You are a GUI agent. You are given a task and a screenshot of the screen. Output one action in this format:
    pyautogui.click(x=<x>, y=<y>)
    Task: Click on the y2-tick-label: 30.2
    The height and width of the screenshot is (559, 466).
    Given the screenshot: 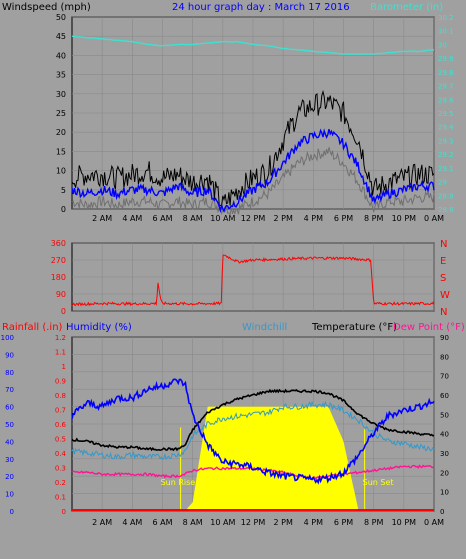 What is the action you would take?
    pyautogui.click(x=446, y=18)
    